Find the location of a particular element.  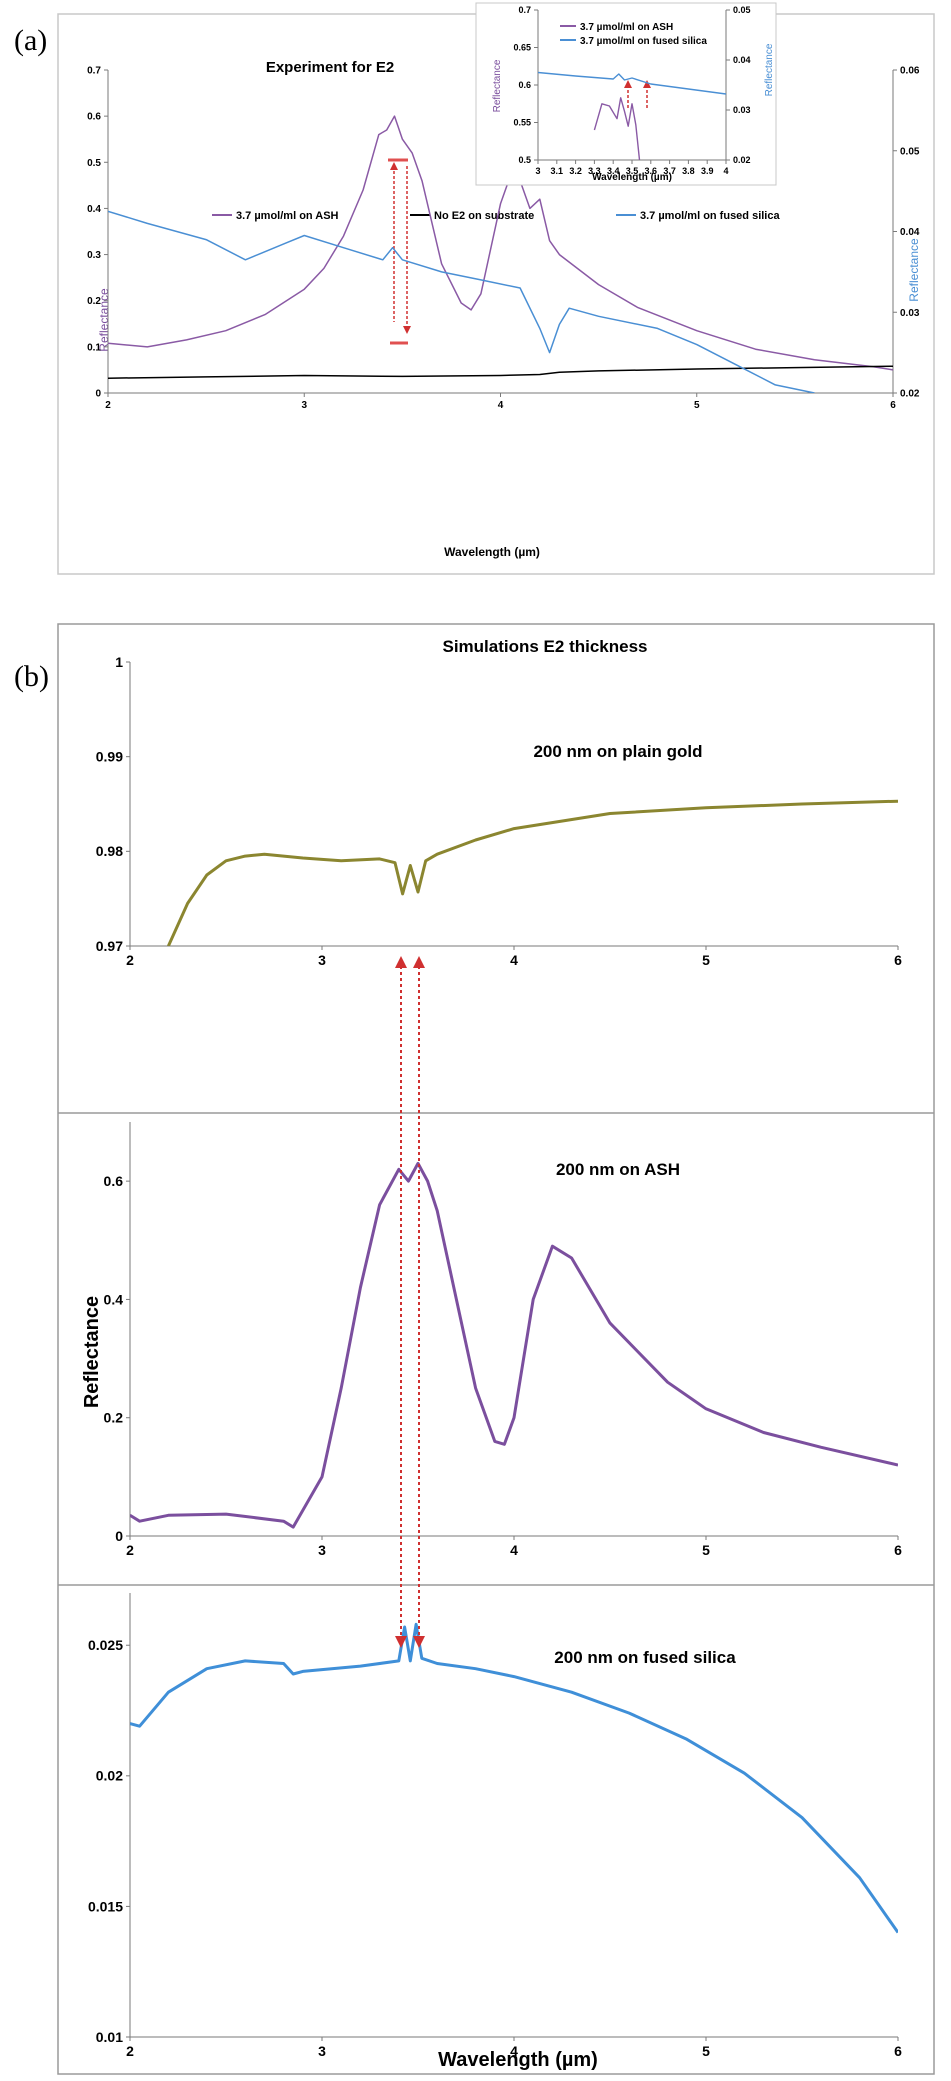

chart-inset-y2tick-label: 0.02 is located at coordinates (742, 160).